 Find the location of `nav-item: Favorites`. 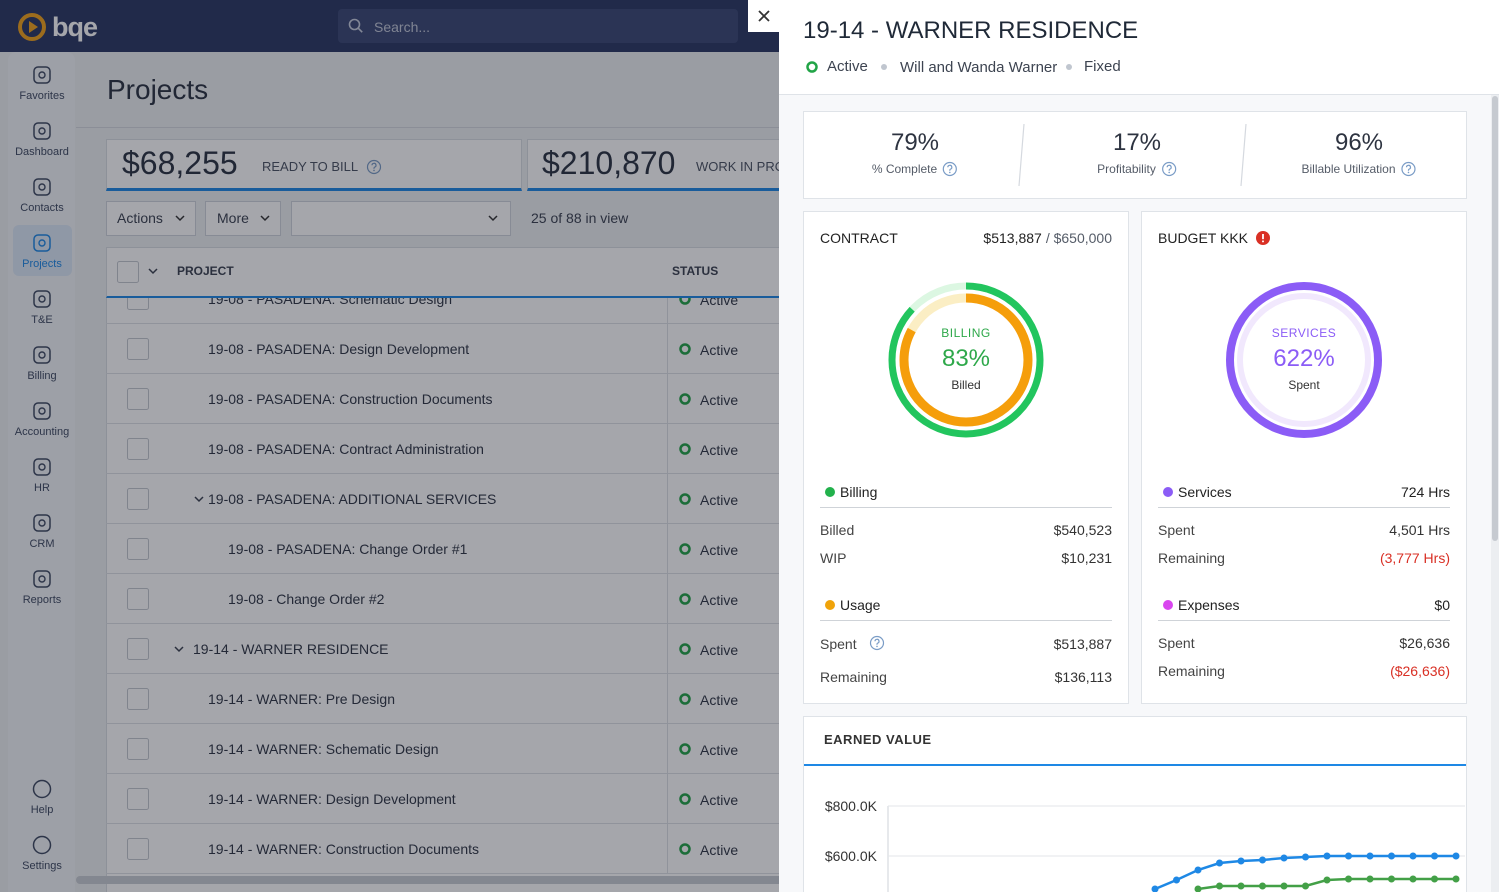

nav-item: Favorites is located at coordinates (42, 96).